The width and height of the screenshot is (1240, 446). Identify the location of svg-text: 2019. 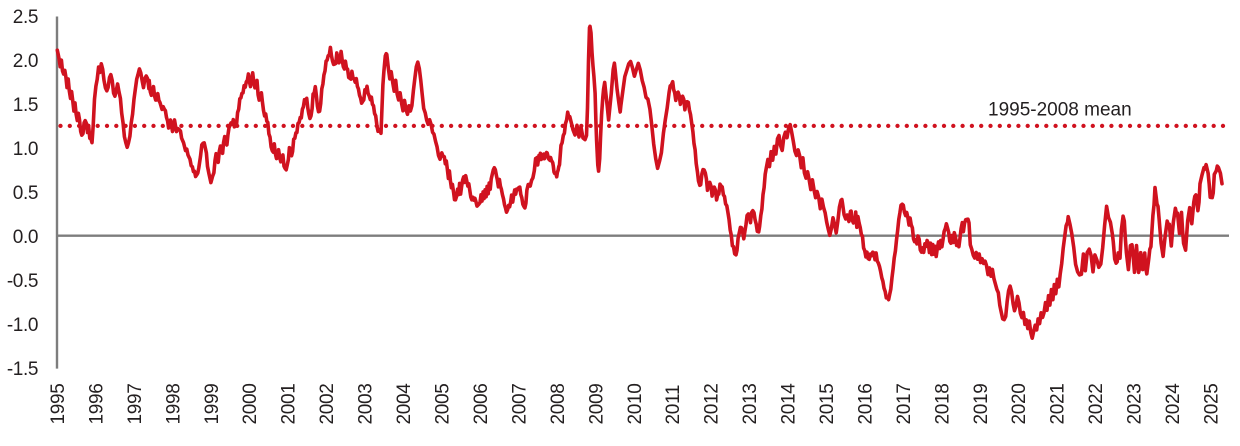
(981, 403).